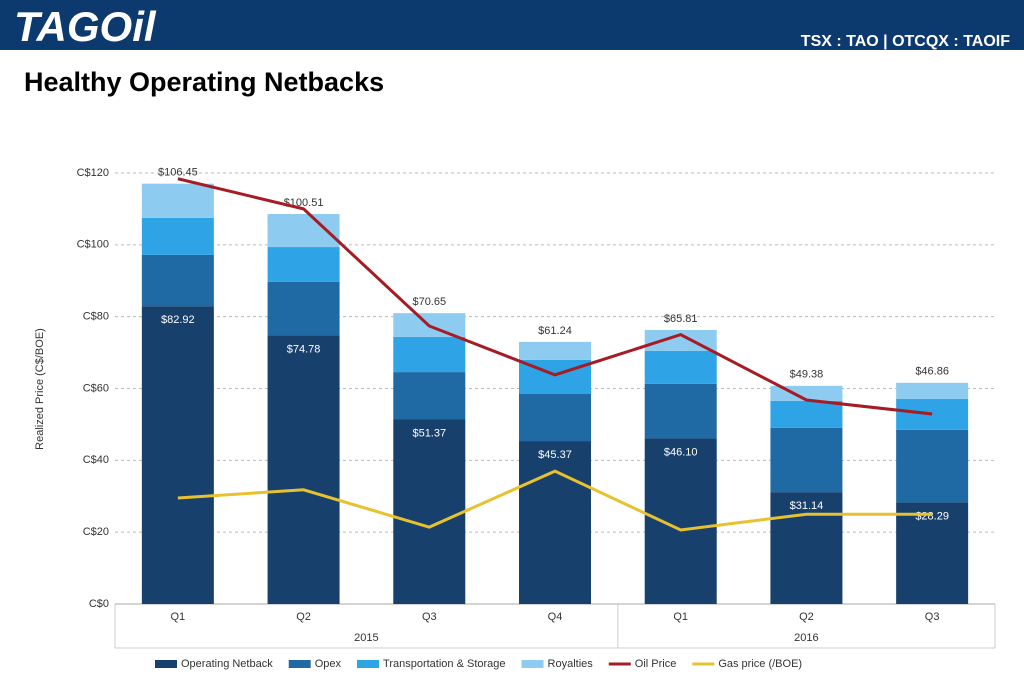  I want to click on header-bar, so click(512, 25).